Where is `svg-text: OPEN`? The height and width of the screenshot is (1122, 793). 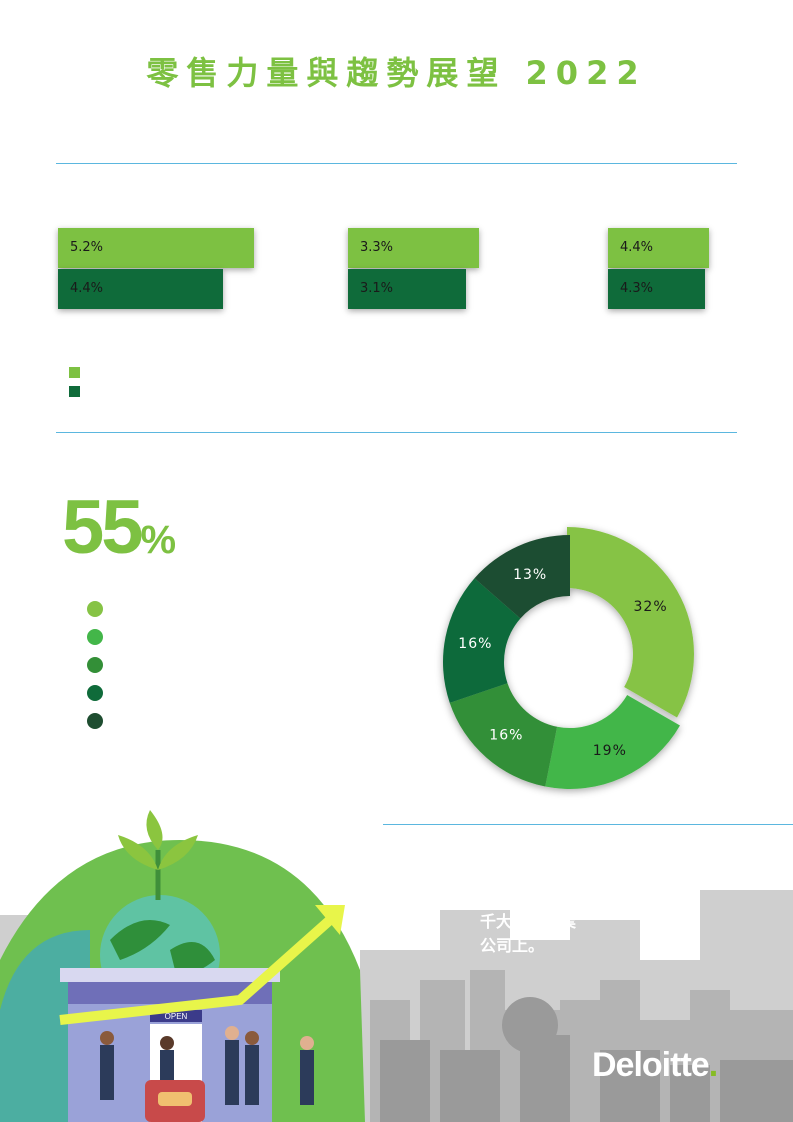 svg-text: OPEN is located at coordinates (176, 1016).